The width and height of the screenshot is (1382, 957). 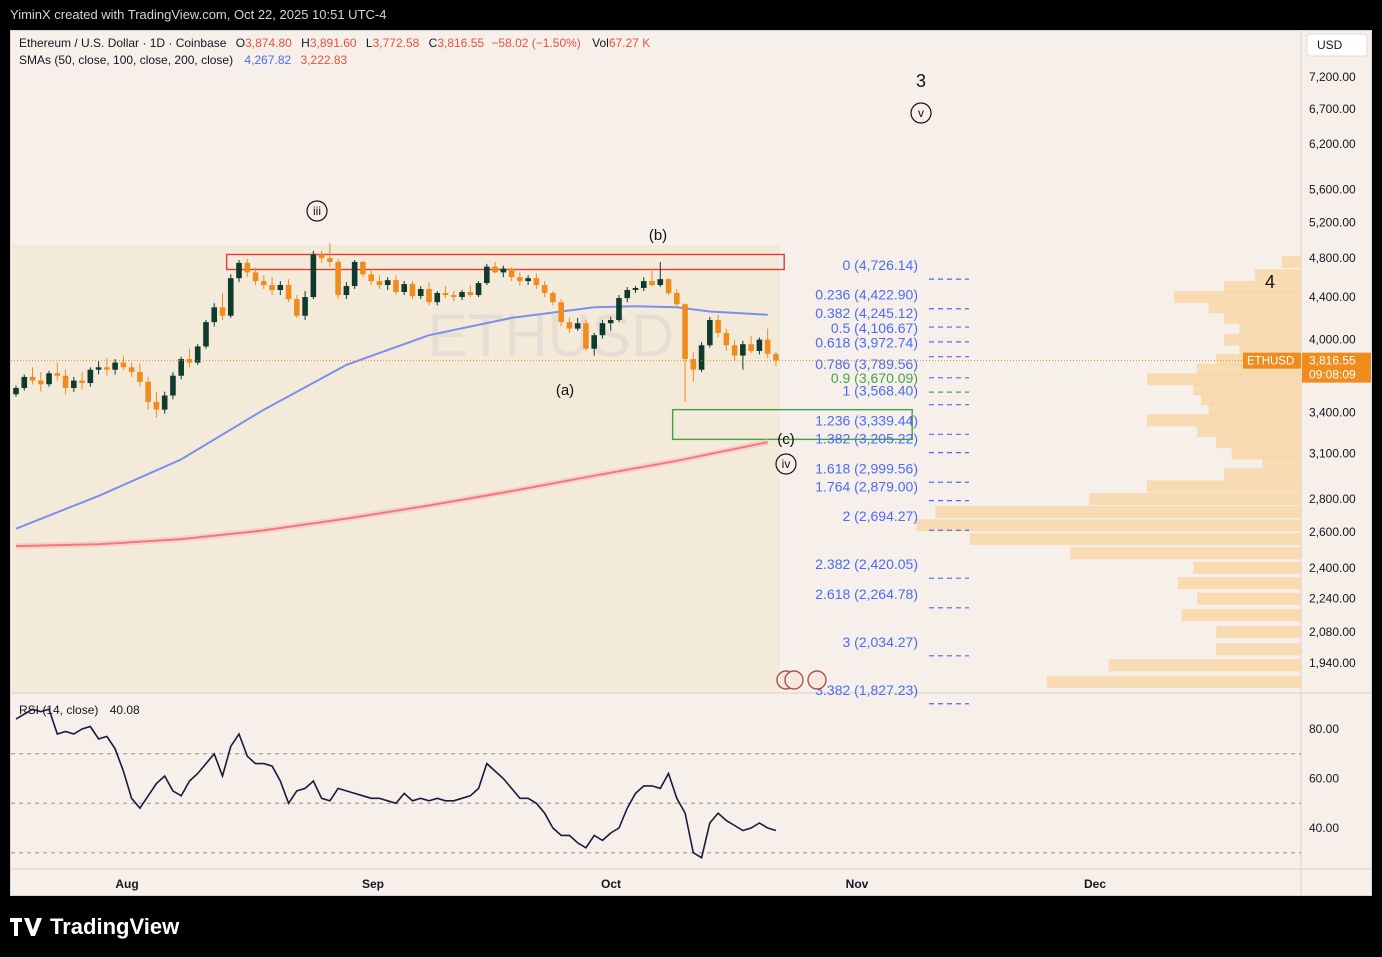 What do you see at coordinates (396, 330) in the screenshot?
I see `candles` at bounding box center [396, 330].